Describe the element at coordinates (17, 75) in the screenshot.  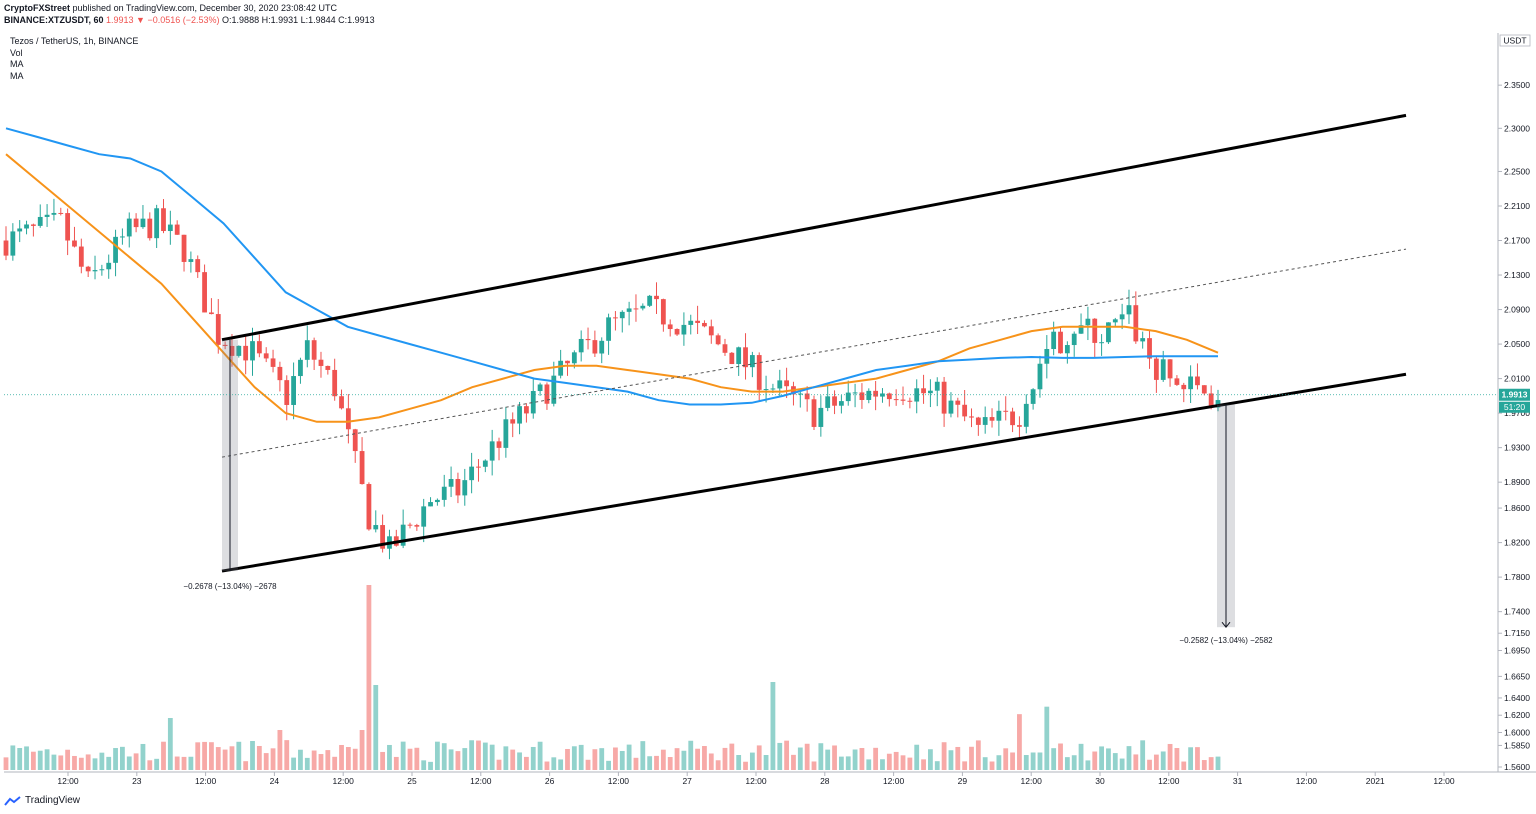
I see `legend-item-ma-2: MA` at that location.